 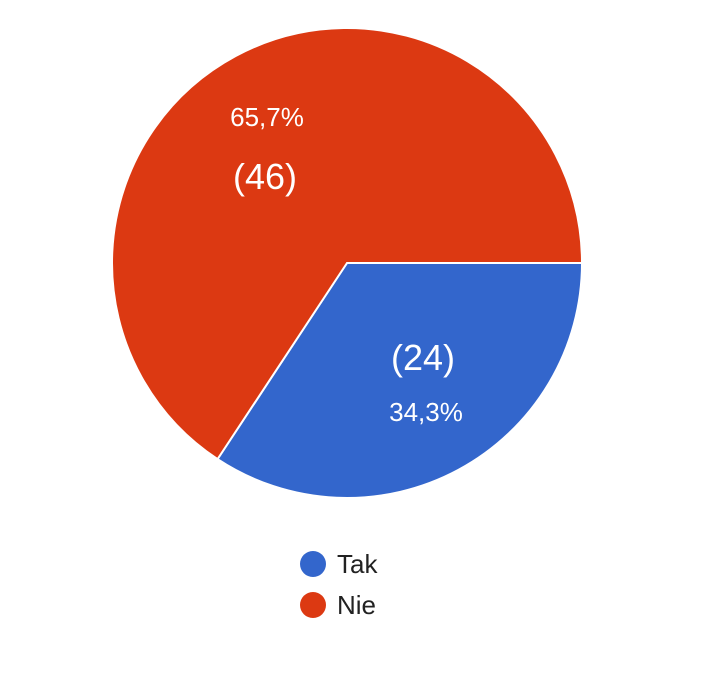 I want to click on legend-label-nie: Nie, so click(x=356, y=605).